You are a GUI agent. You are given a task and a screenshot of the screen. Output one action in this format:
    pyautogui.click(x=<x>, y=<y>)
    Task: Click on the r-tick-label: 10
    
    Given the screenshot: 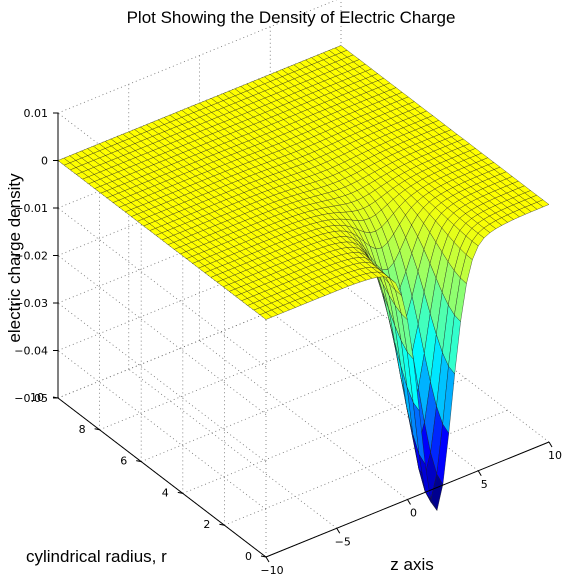 What is the action you would take?
    pyautogui.click(x=37, y=397)
    